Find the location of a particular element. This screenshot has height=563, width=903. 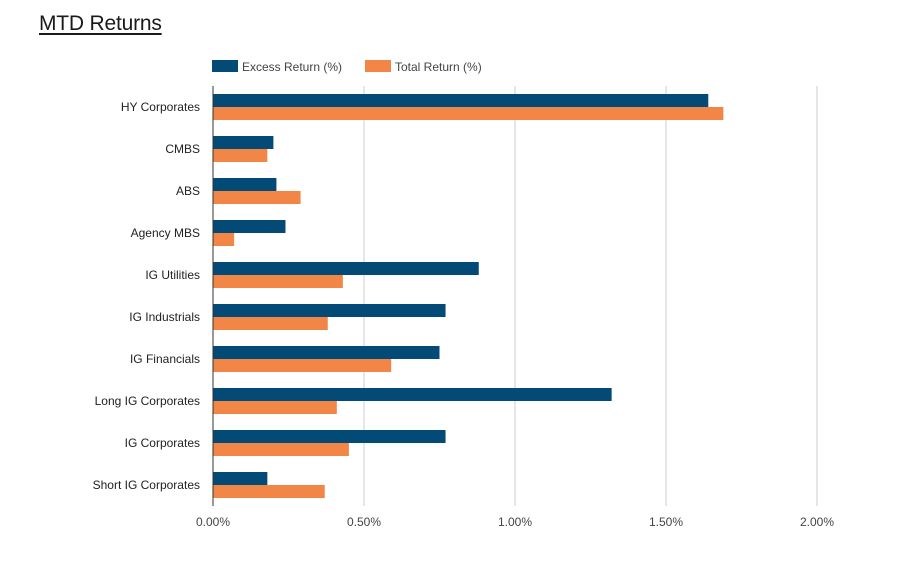

category-label: IG Financials is located at coordinates (165, 359).